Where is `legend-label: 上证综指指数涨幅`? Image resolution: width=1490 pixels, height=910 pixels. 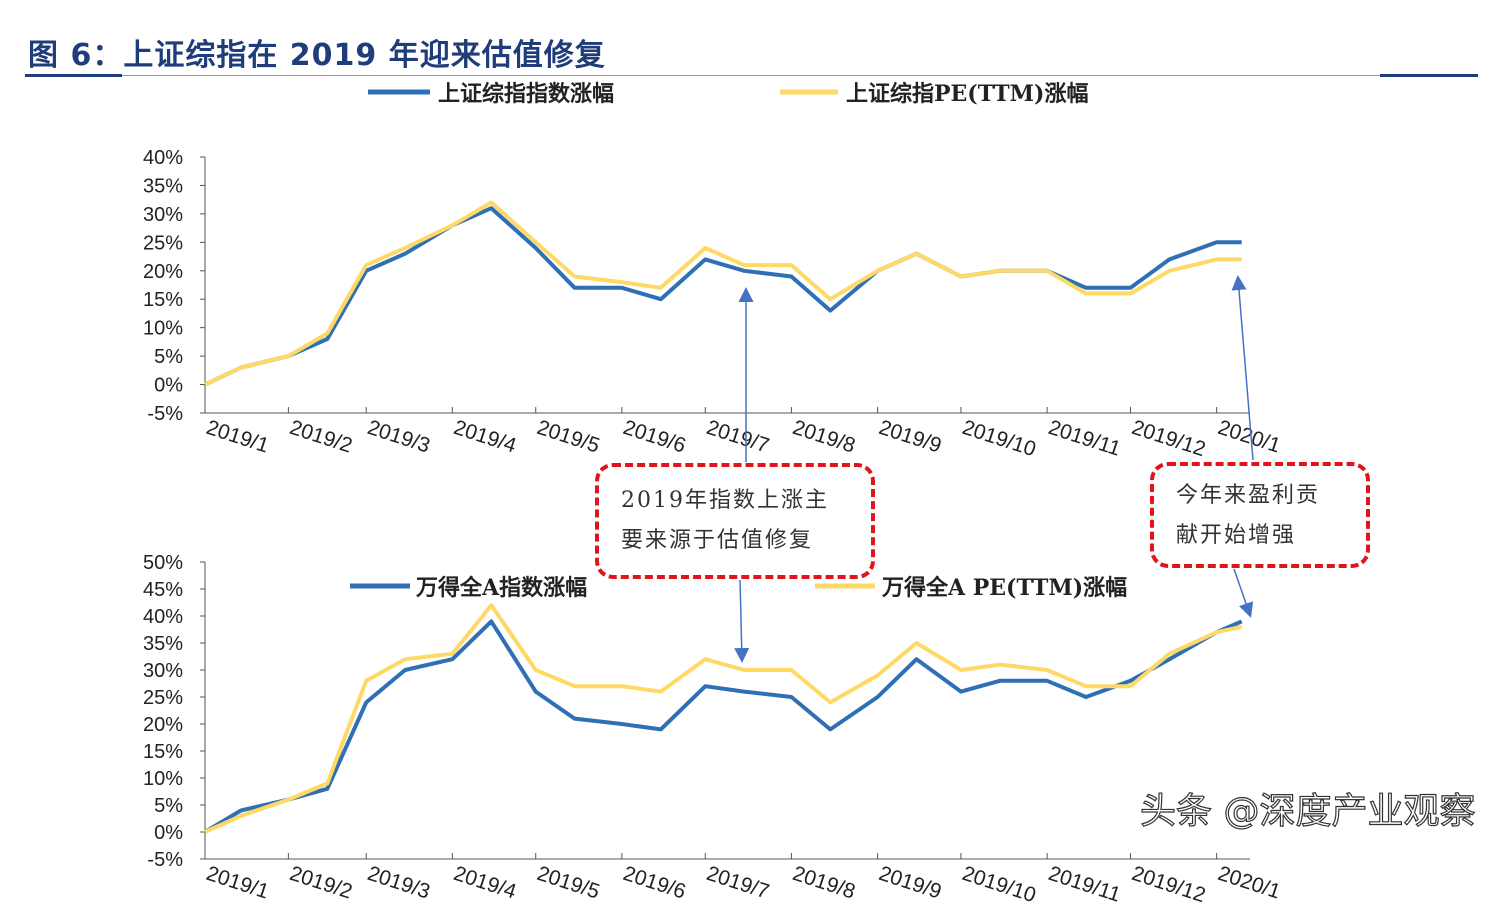
legend-label: 上证综指指数涨幅 is located at coordinates (526, 94).